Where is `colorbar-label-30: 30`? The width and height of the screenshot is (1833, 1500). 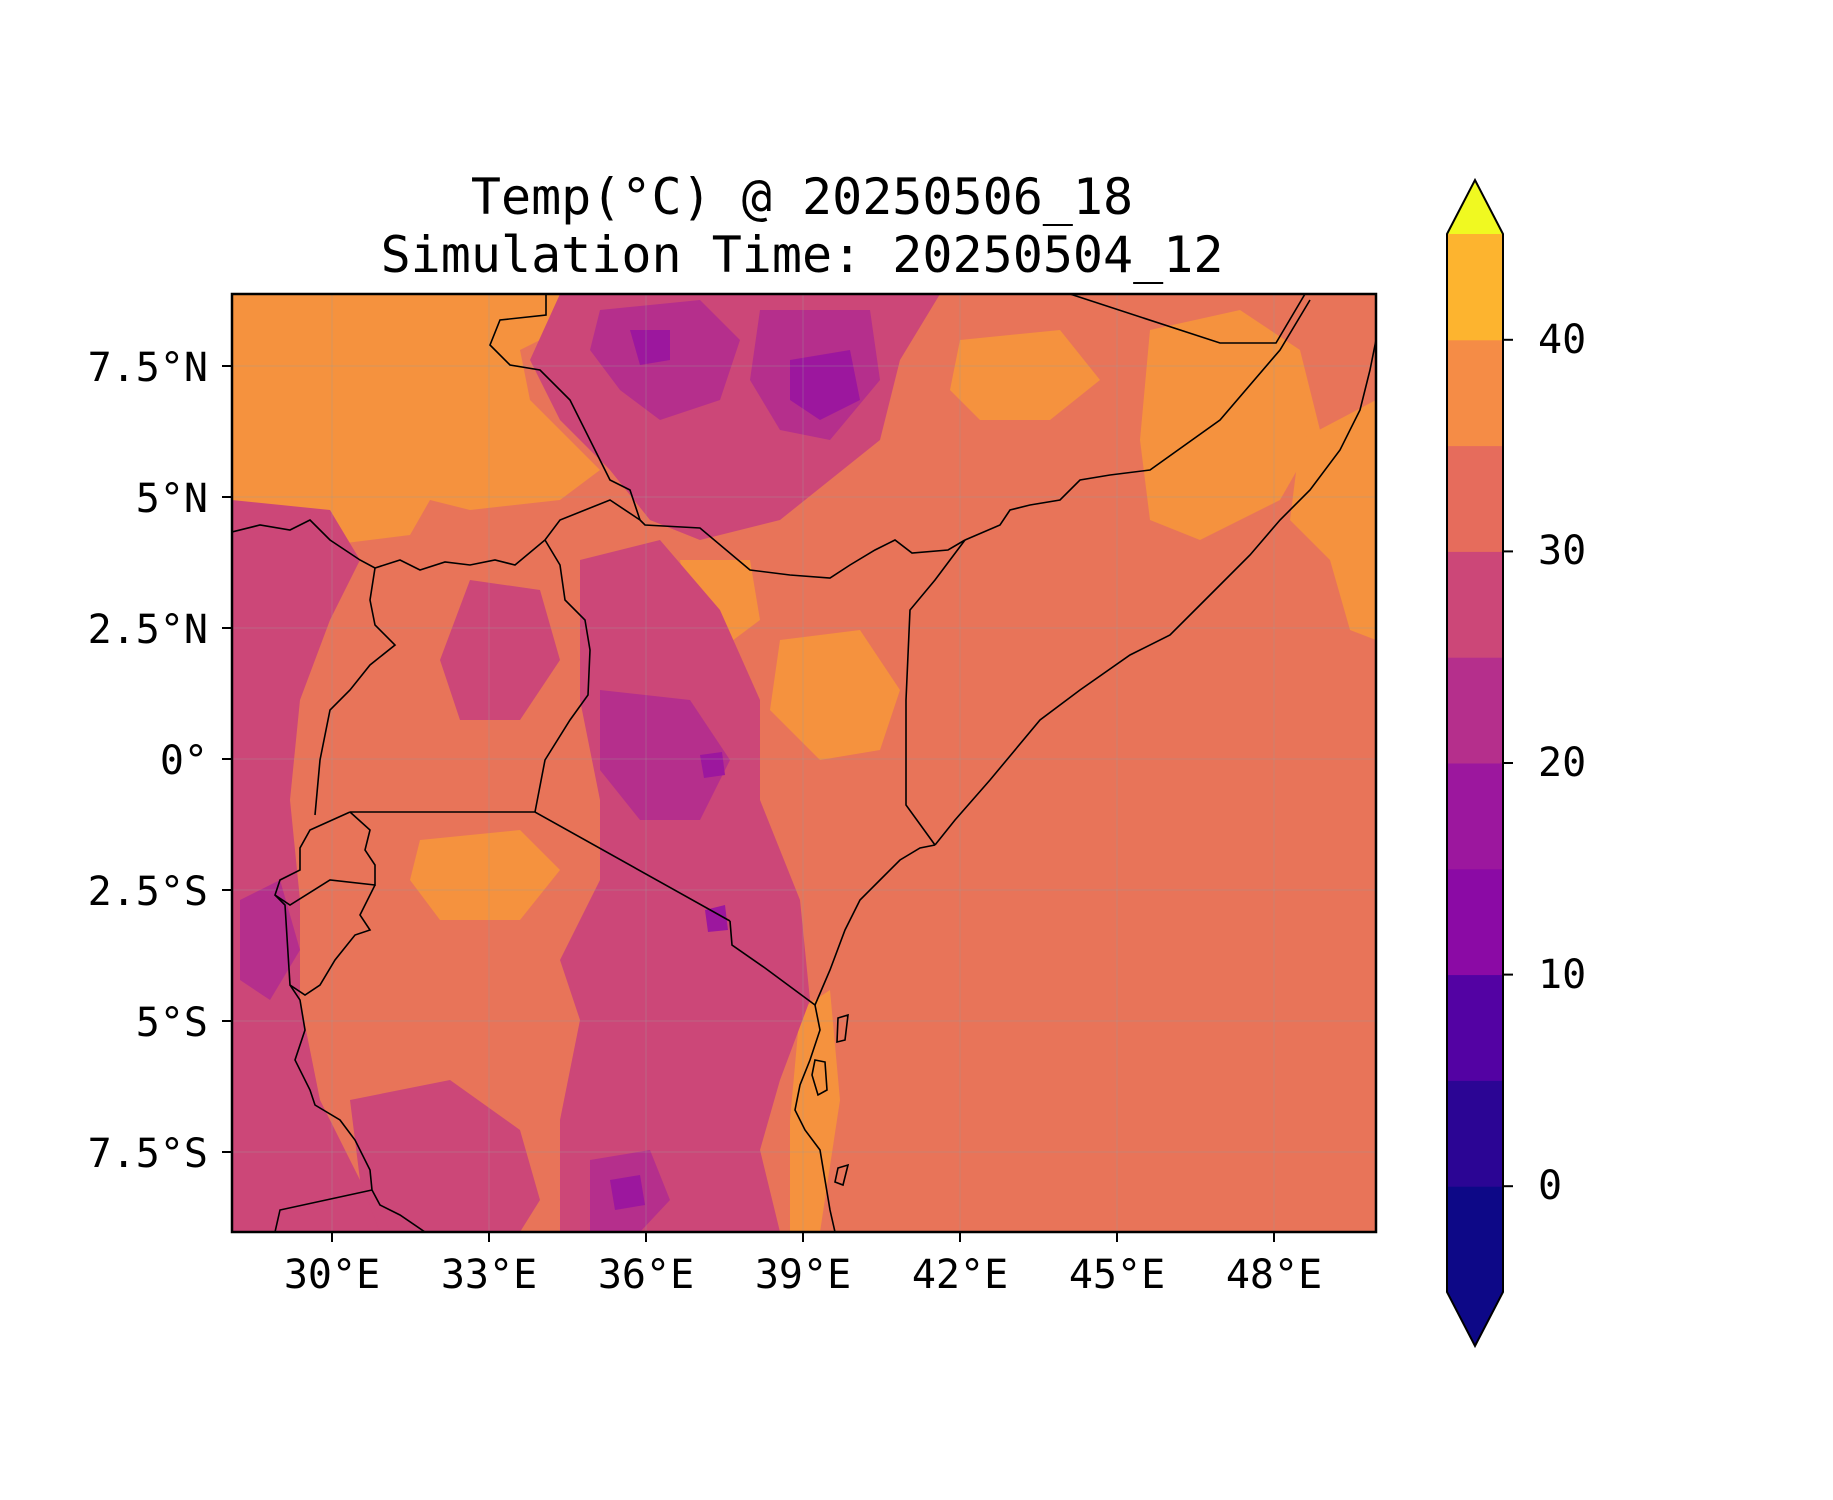
colorbar-label-30: 30 is located at coordinates (1562, 551).